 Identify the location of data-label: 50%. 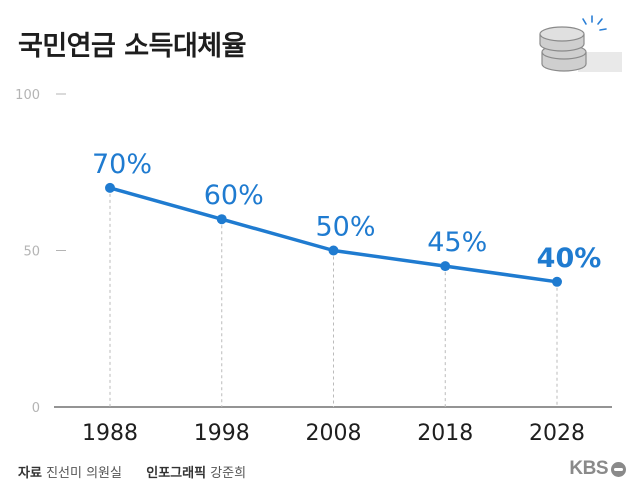
(345, 227).